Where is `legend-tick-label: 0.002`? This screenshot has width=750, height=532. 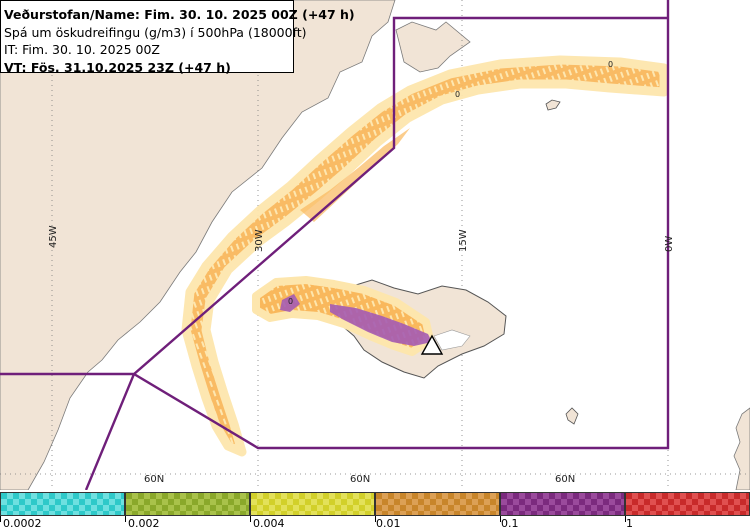
legend-tick-label: 0.002 is located at coordinates (144, 523).